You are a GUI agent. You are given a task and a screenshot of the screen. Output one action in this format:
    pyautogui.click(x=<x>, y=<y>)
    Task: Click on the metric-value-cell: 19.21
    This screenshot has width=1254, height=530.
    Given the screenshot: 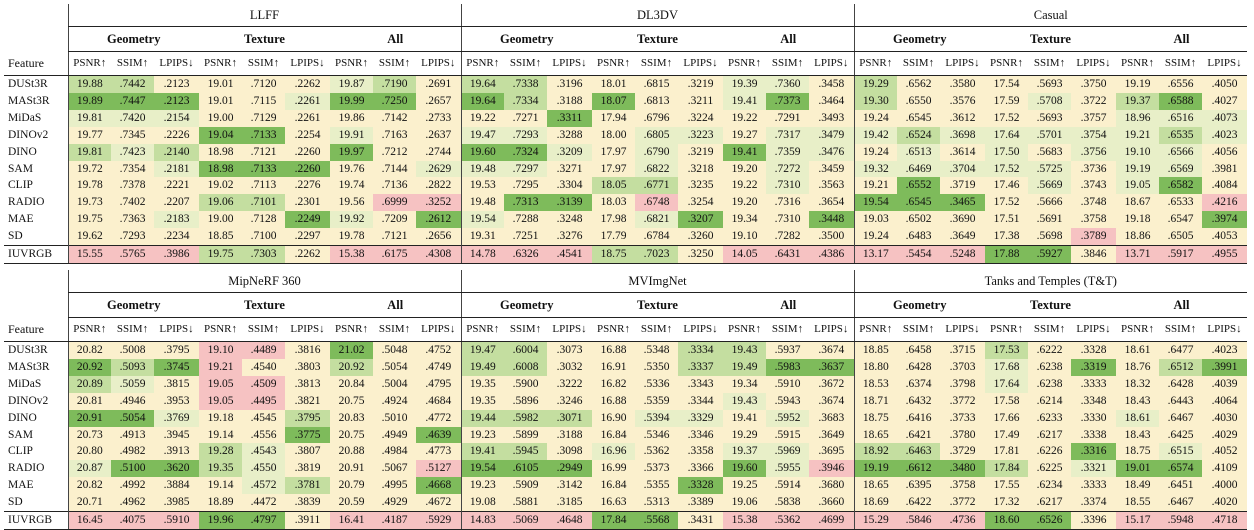 What is the action you would take?
    pyautogui.click(x=220, y=367)
    